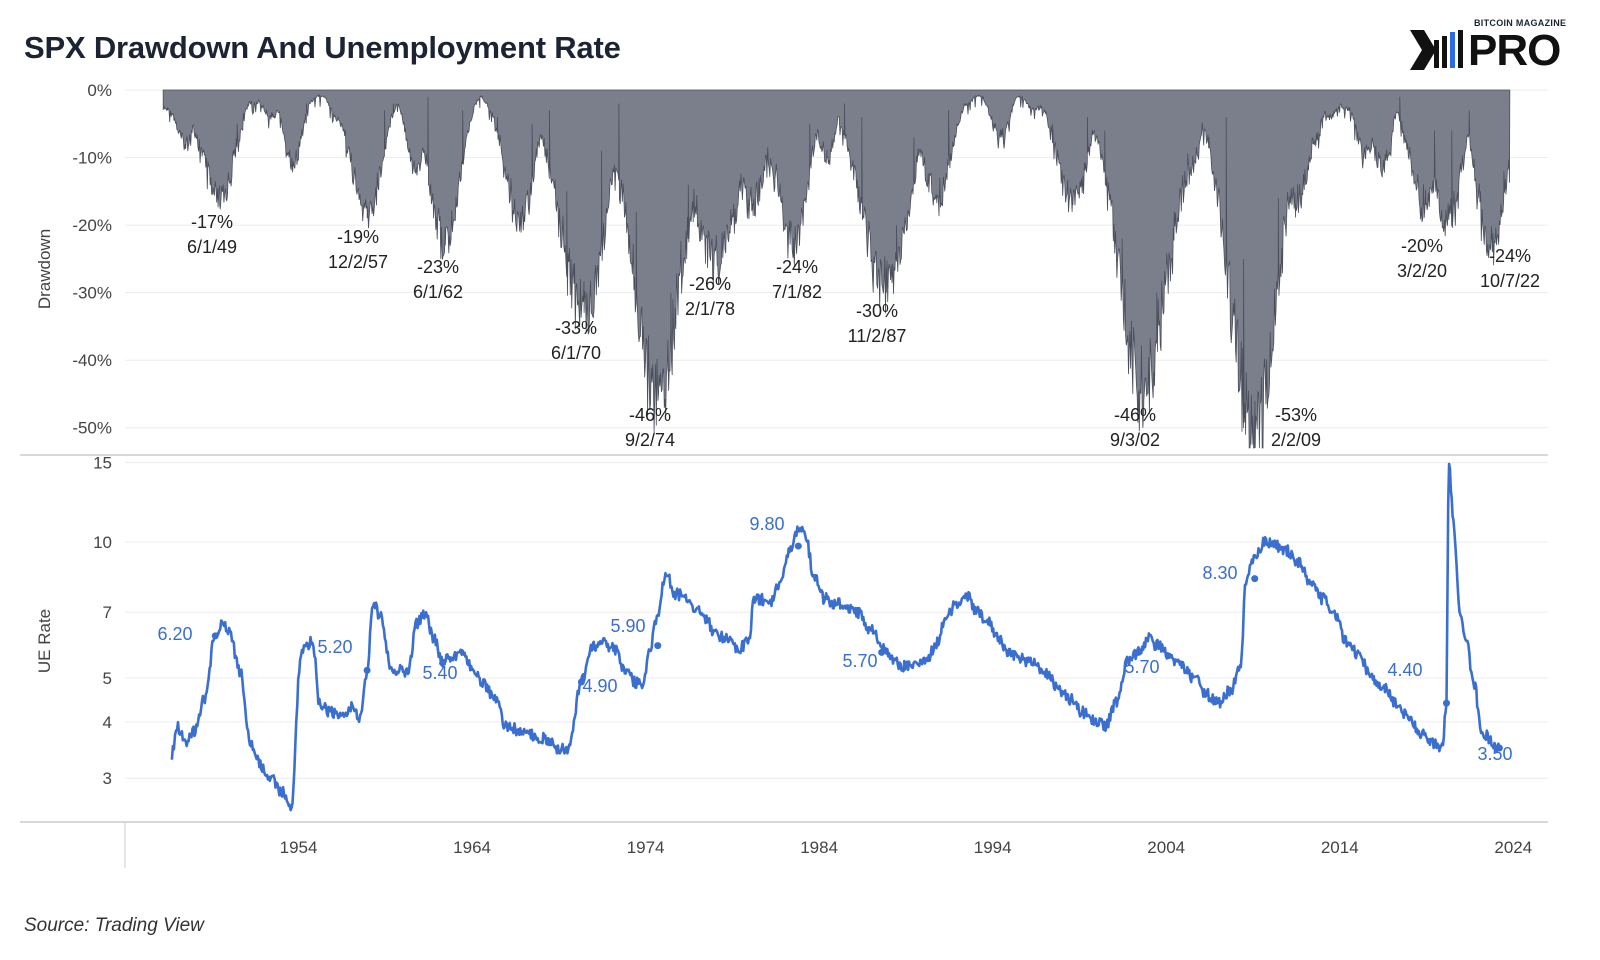 The image size is (1600, 960). Describe the element at coordinates (877, 336) in the screenshot. I see `drawdown-annotation-date: 11/2/87` at that location.